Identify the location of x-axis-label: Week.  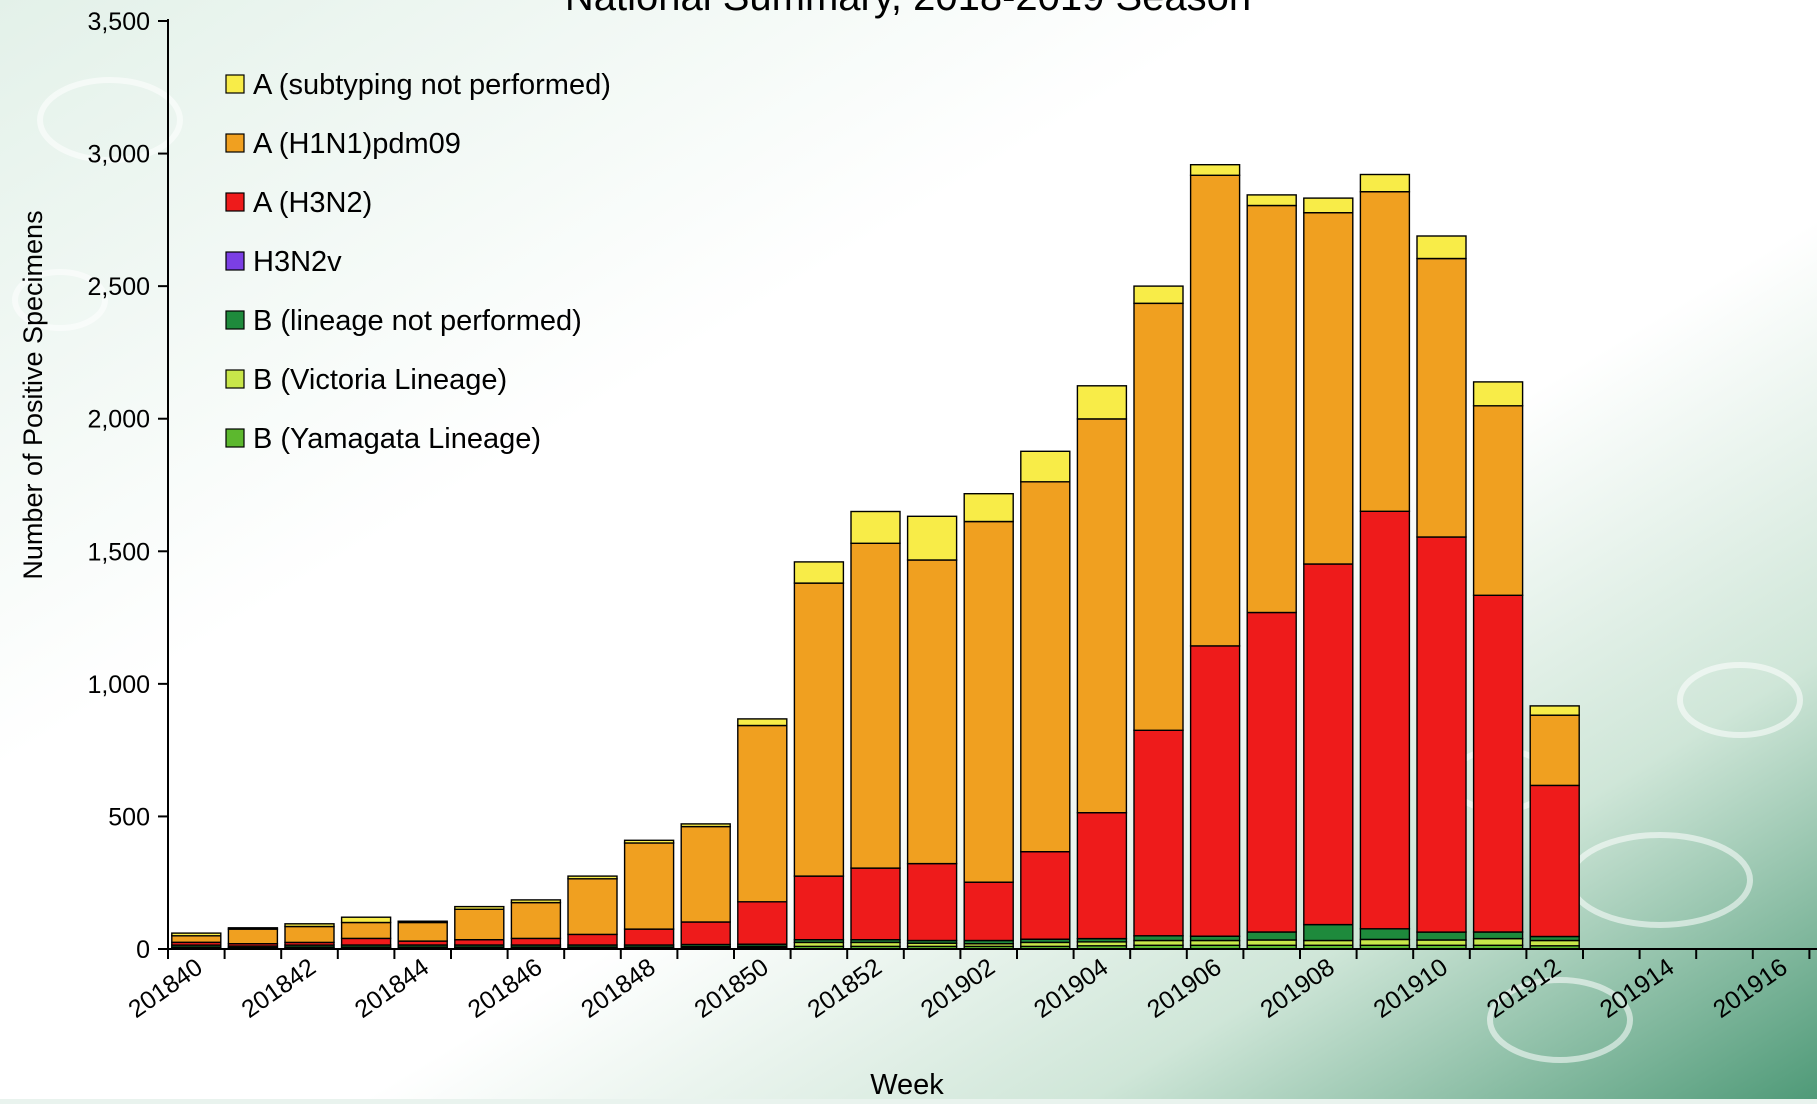
(907, 1084).